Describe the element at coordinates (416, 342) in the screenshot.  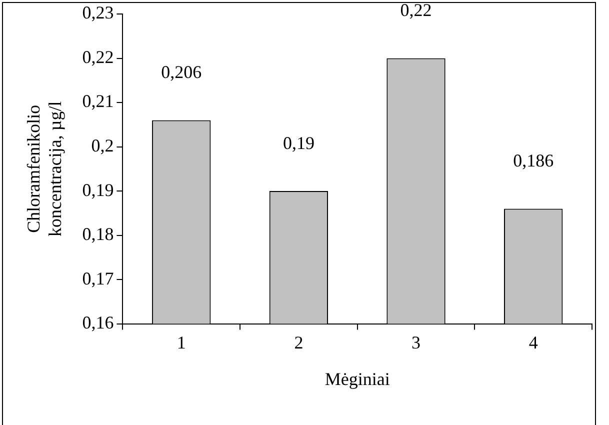
I see `x-tick-label: 3` at that location.